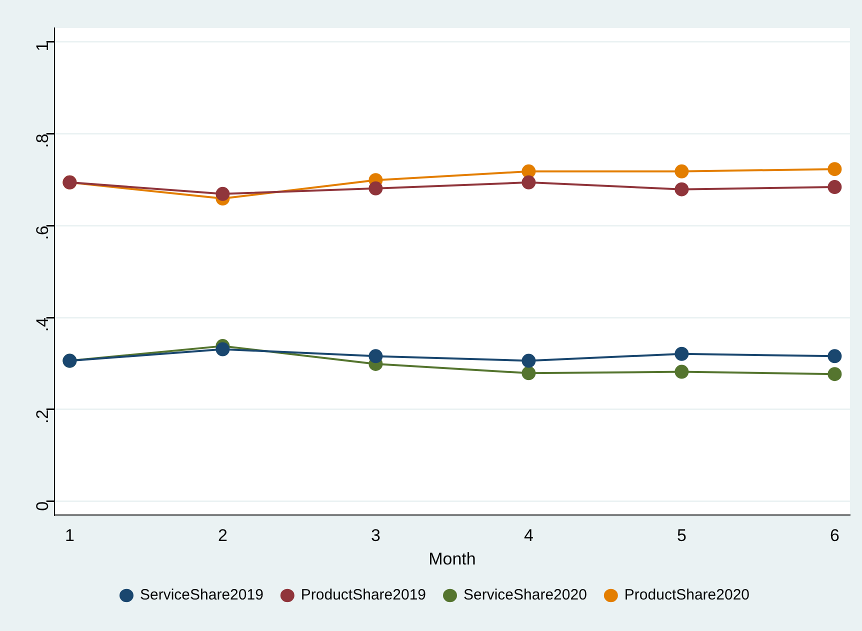  Describe the element at coordinates (42, 47) in the screenshot. I see `y-tick-label: 1` at that location.